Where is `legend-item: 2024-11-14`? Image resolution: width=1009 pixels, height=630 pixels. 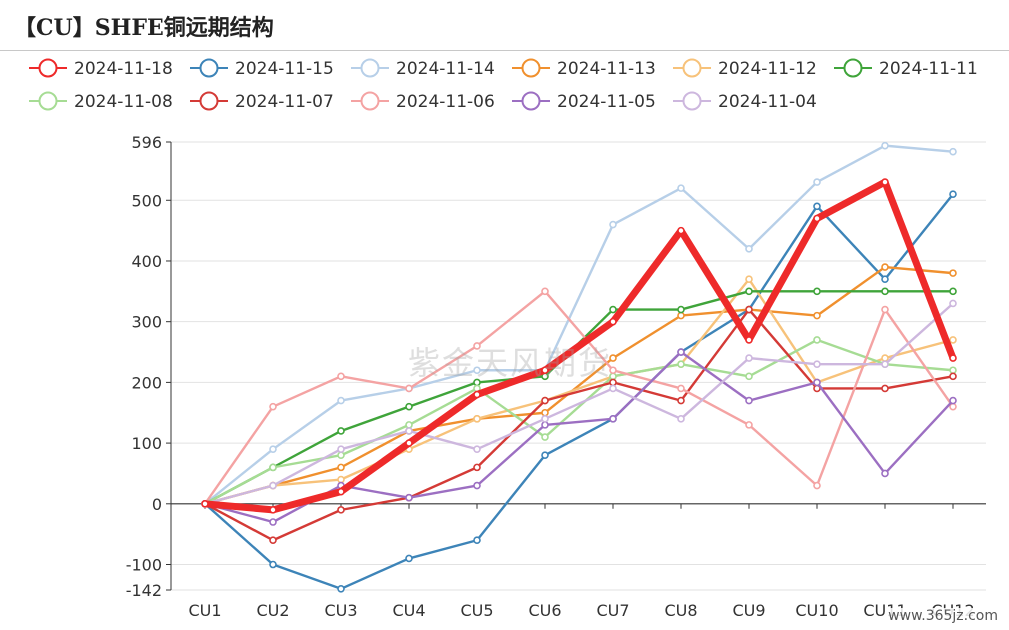
legend-item: 2024-11-14 is located at coordinates (423, 68).